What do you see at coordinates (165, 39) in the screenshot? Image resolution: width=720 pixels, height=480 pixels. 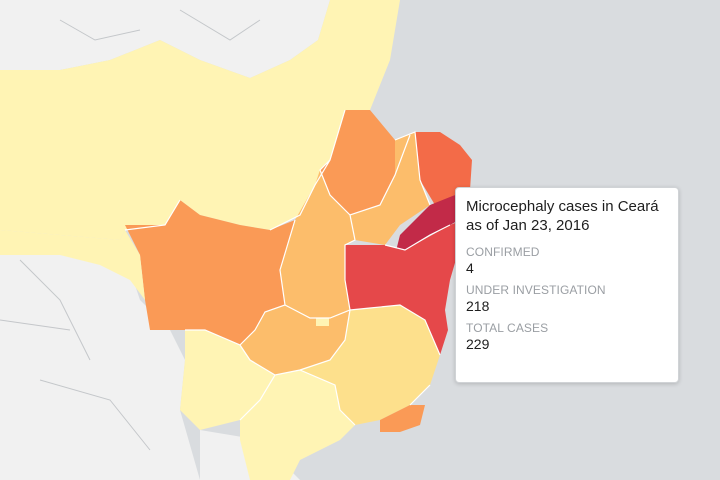 I see `neighbor-countries-north` at bounding box center [165, 39].